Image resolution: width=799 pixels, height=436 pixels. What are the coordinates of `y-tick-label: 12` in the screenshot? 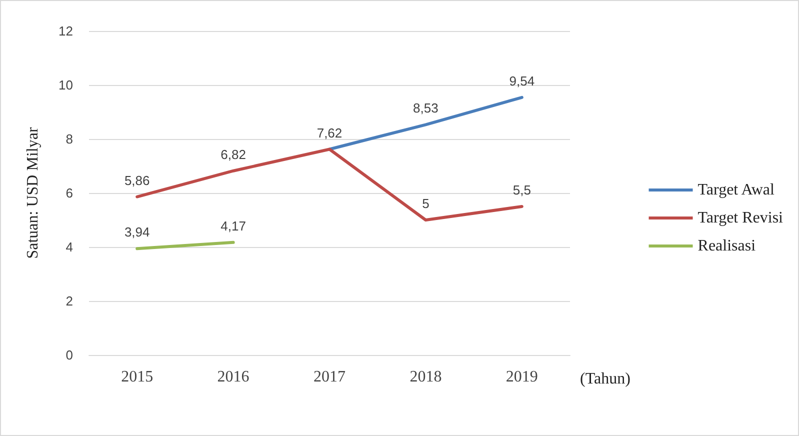 It's located at (65, 31).